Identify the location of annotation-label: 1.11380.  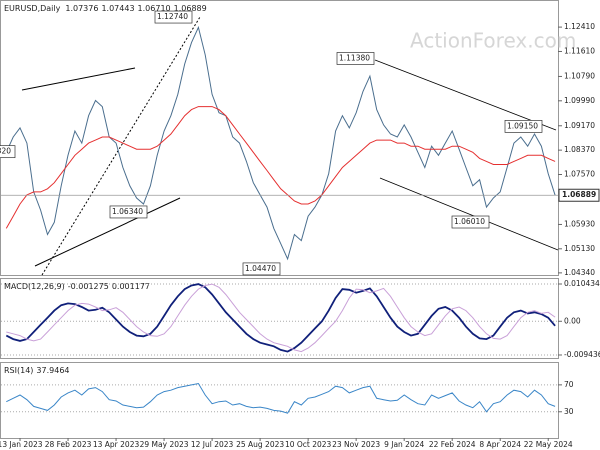
(354, 57).